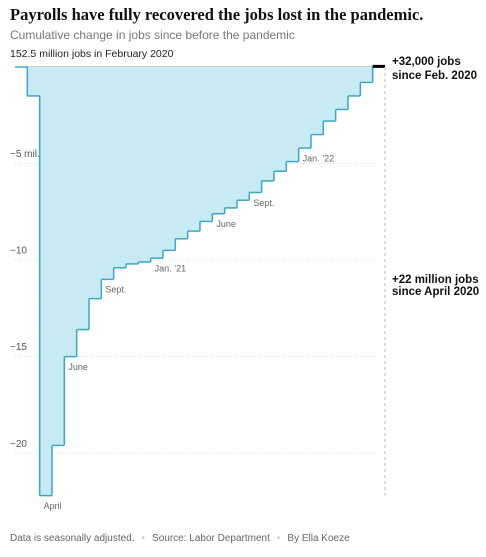 This screenshot has width=486, height=557. Describe the element at coordinates (435, 292) in the screenshot. I see `annotation: since April 2020` at that location.